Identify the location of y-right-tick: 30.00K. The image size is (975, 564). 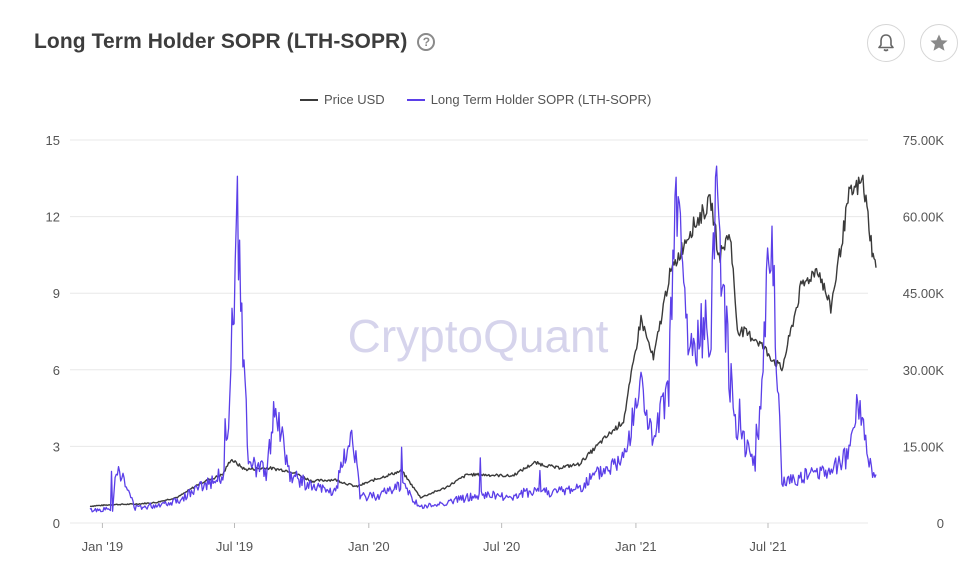
(924, 370).